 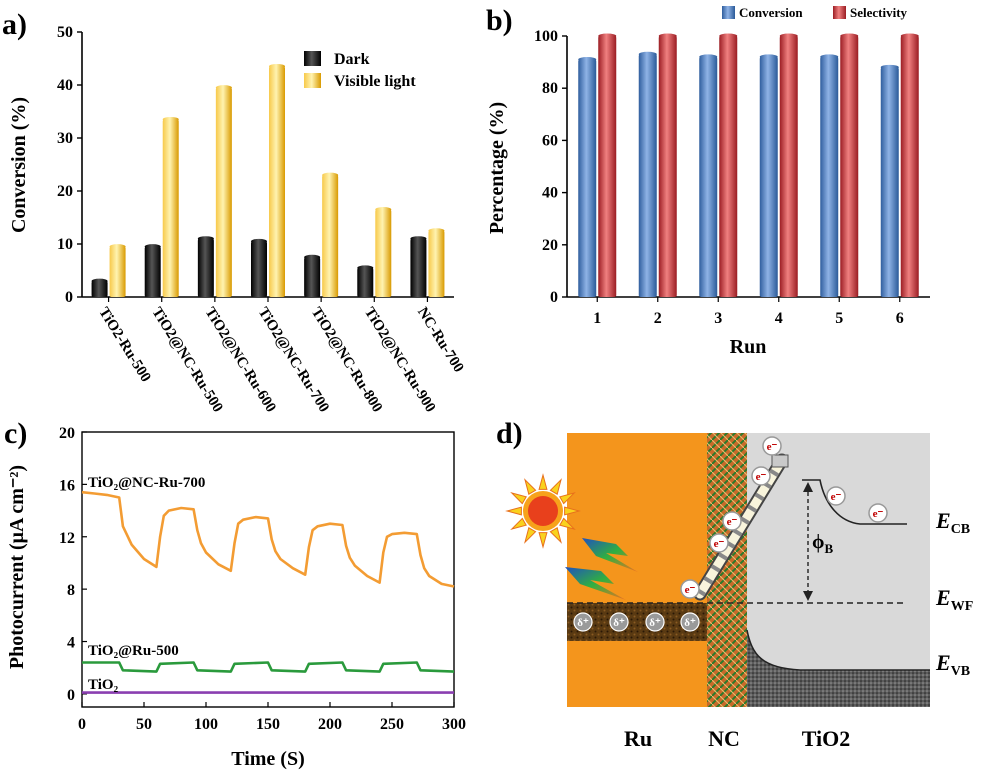 I want to click on chart-b-legend: Conversion Selectivity, so click(x=815, y=12).